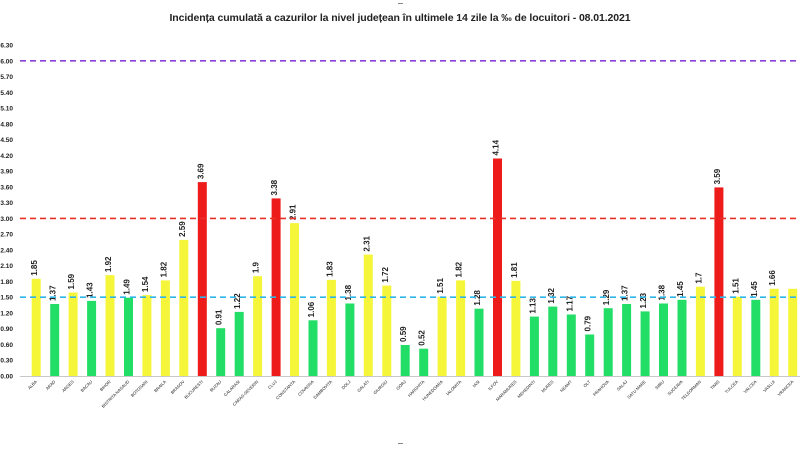  What do you see at coordinates (34, 268) in the screenshot?
I see `bar-value-label: 1.85` at bounding box center [34, 268].